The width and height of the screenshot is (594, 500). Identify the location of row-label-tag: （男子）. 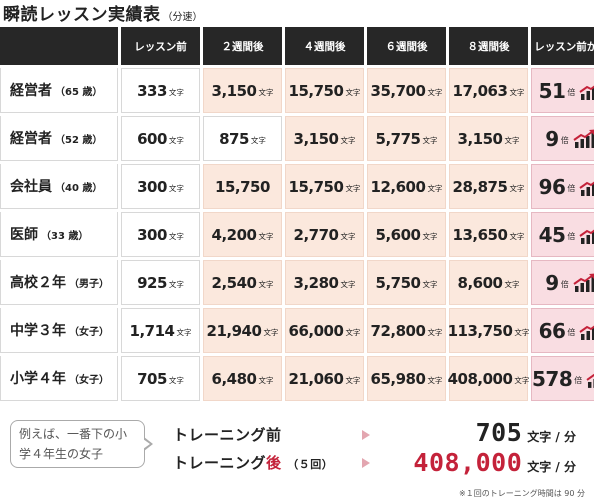
(89, 284).